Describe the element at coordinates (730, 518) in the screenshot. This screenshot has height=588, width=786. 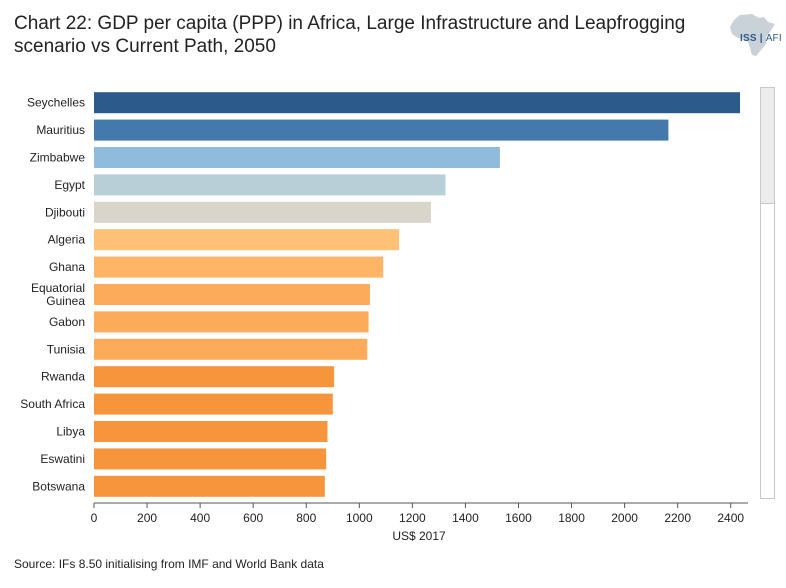
I see `x-tick-label-12: 2400` at that location.